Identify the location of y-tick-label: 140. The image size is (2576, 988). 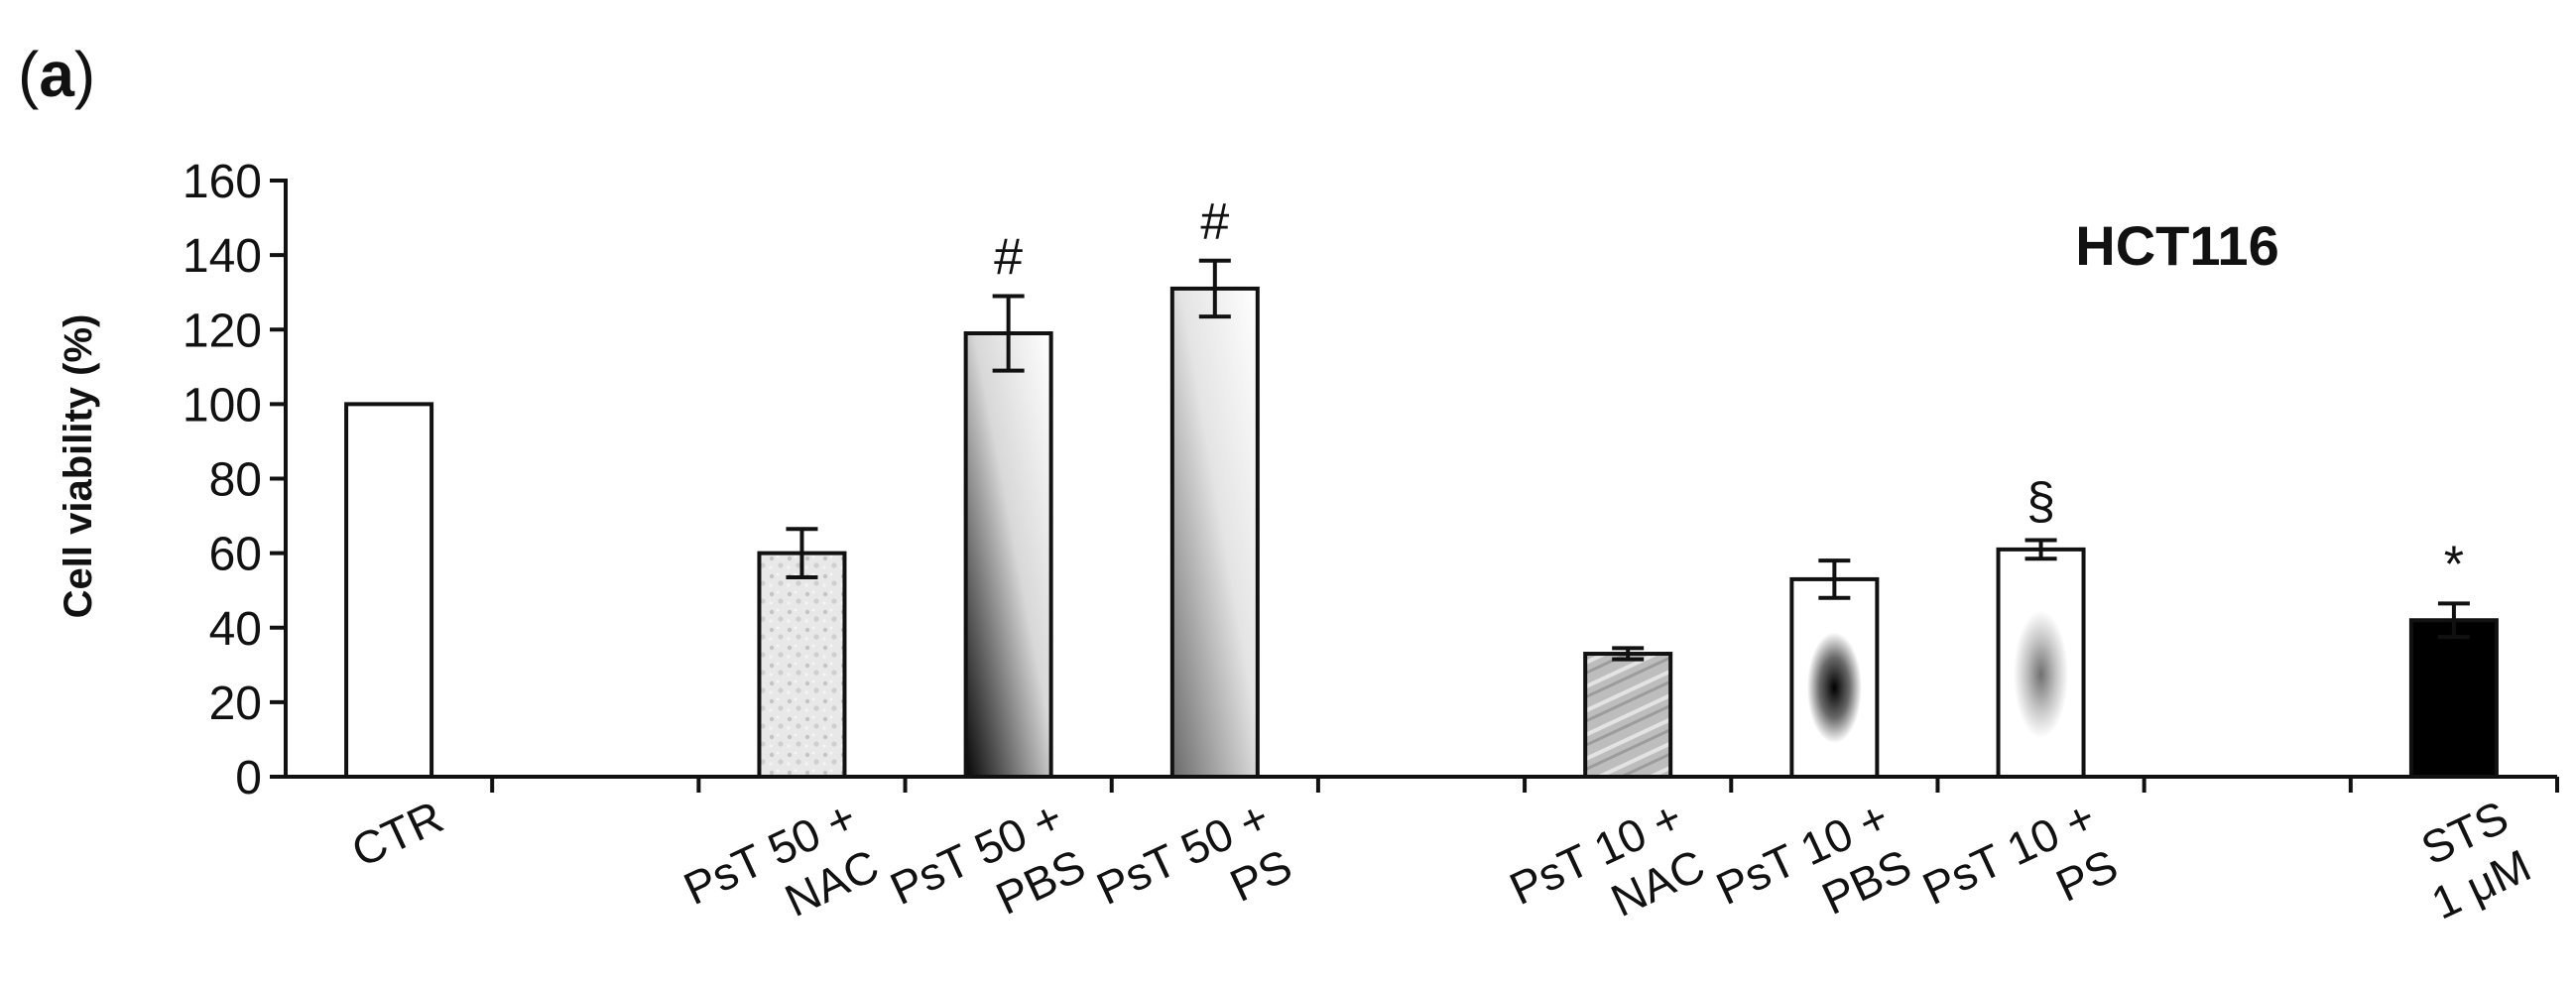
(222, 256).